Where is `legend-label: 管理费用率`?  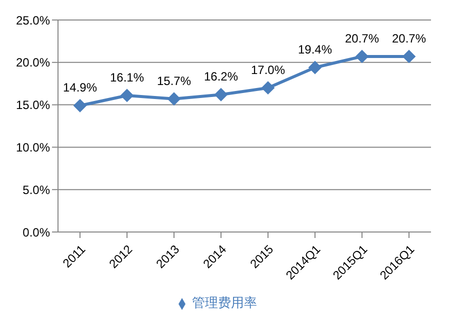
legend-label: 管理费用率 is located at coordinates (224, 302).